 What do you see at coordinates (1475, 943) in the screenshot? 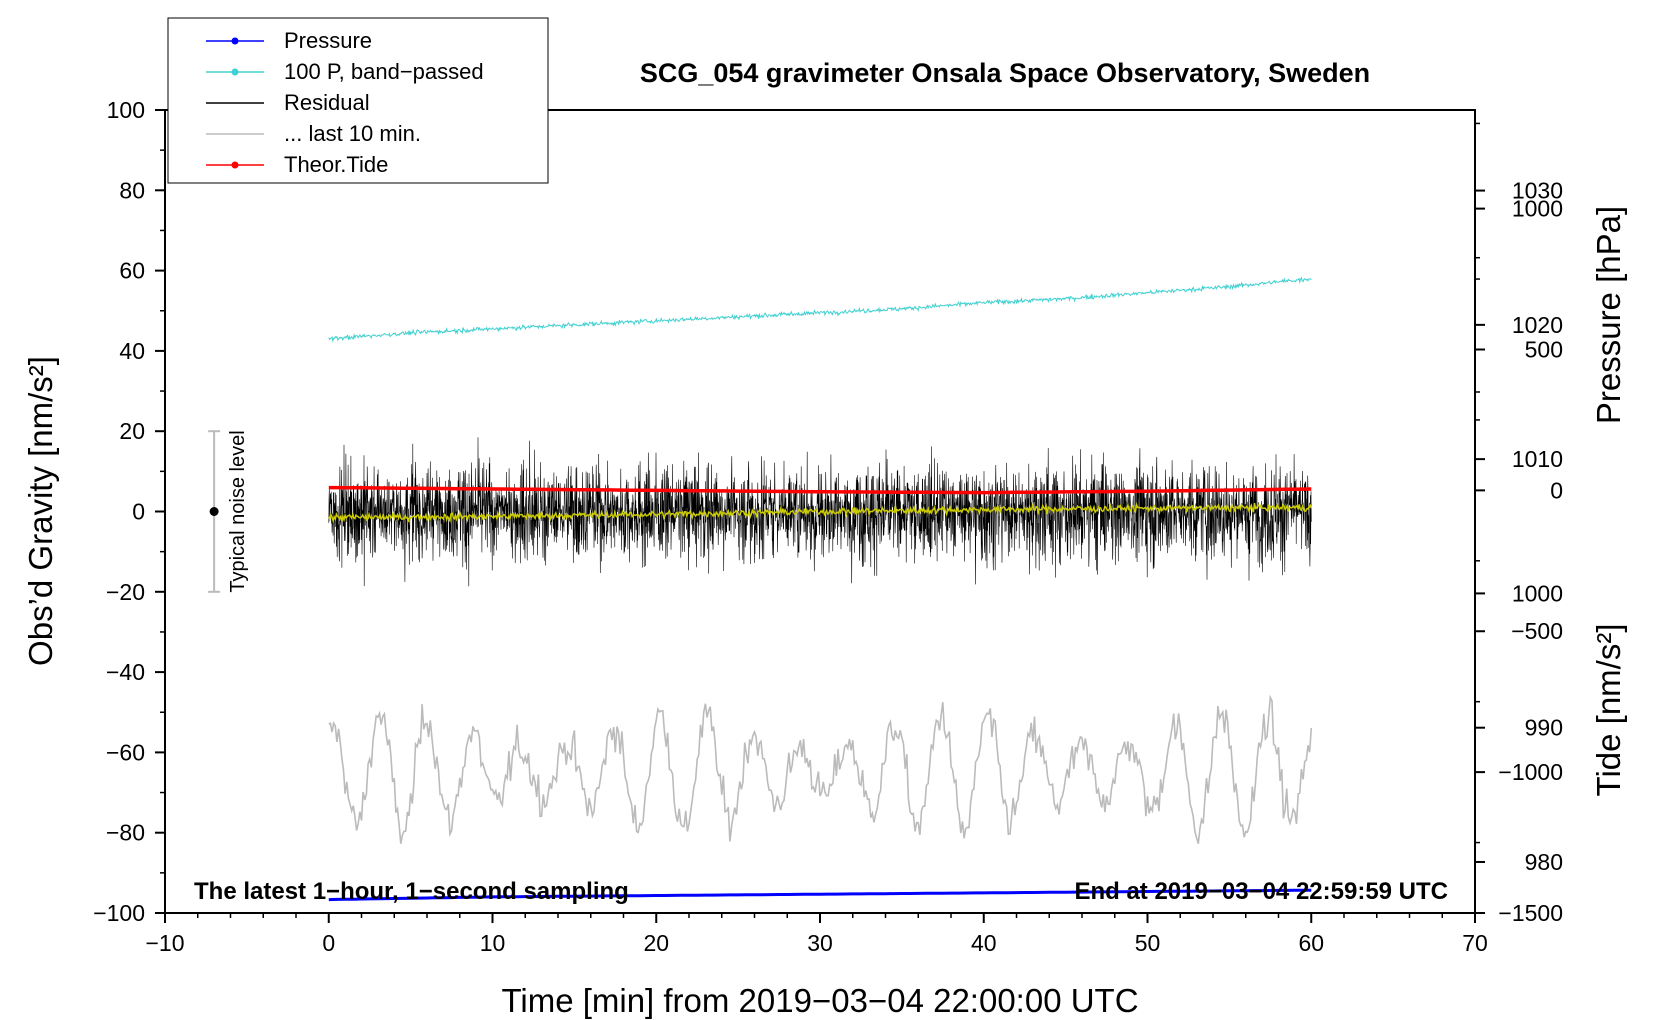
I see `x-tick-label: 70` at bounding box center [1475, 943].